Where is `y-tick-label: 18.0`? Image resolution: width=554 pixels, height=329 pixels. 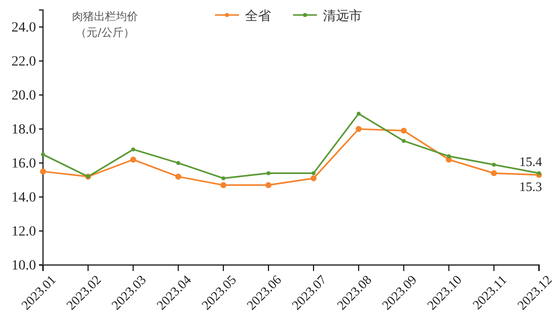
y-tick-label: 18.0 is located at coordinates (24, 130).